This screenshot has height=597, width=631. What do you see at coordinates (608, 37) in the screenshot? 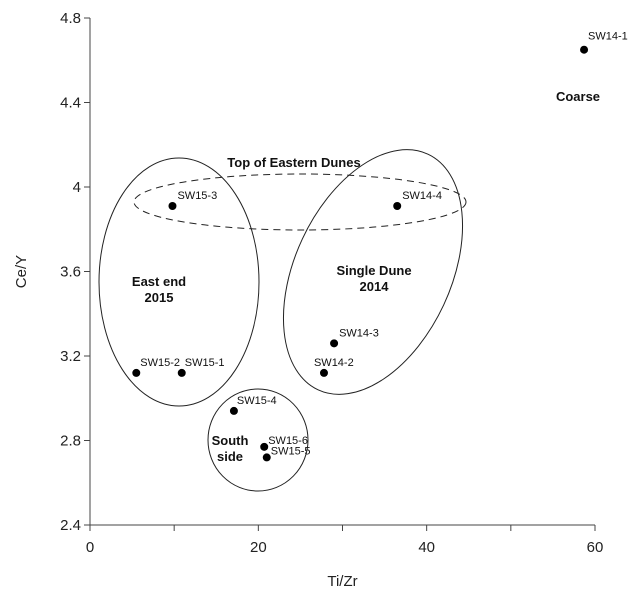
I see `point-label: SW14-1` at bounding box center [608, 37].